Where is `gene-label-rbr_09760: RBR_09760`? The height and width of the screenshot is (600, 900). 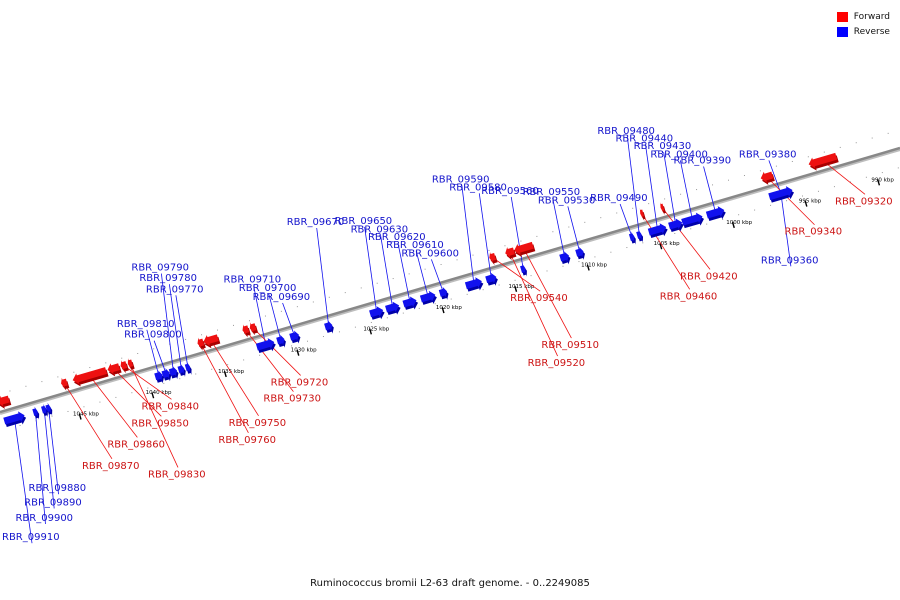
gene-label-rbr_09760: RBR_09760 is located at coordinates (247, 440).